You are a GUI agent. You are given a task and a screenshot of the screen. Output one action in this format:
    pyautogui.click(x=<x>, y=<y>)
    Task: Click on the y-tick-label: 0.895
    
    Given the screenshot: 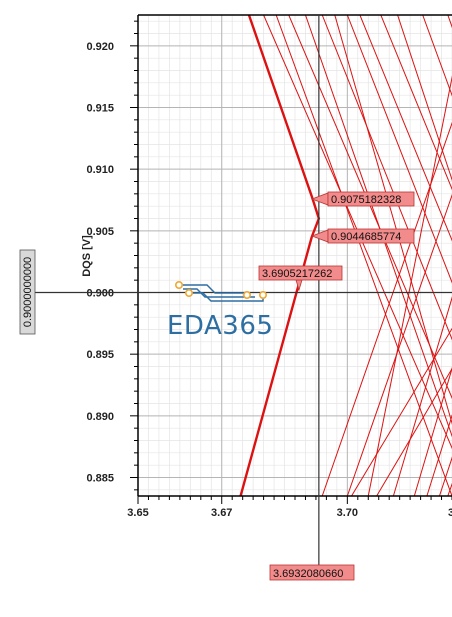 What is the action you would take?
    pyautogui.click(x=100, y=355)
    